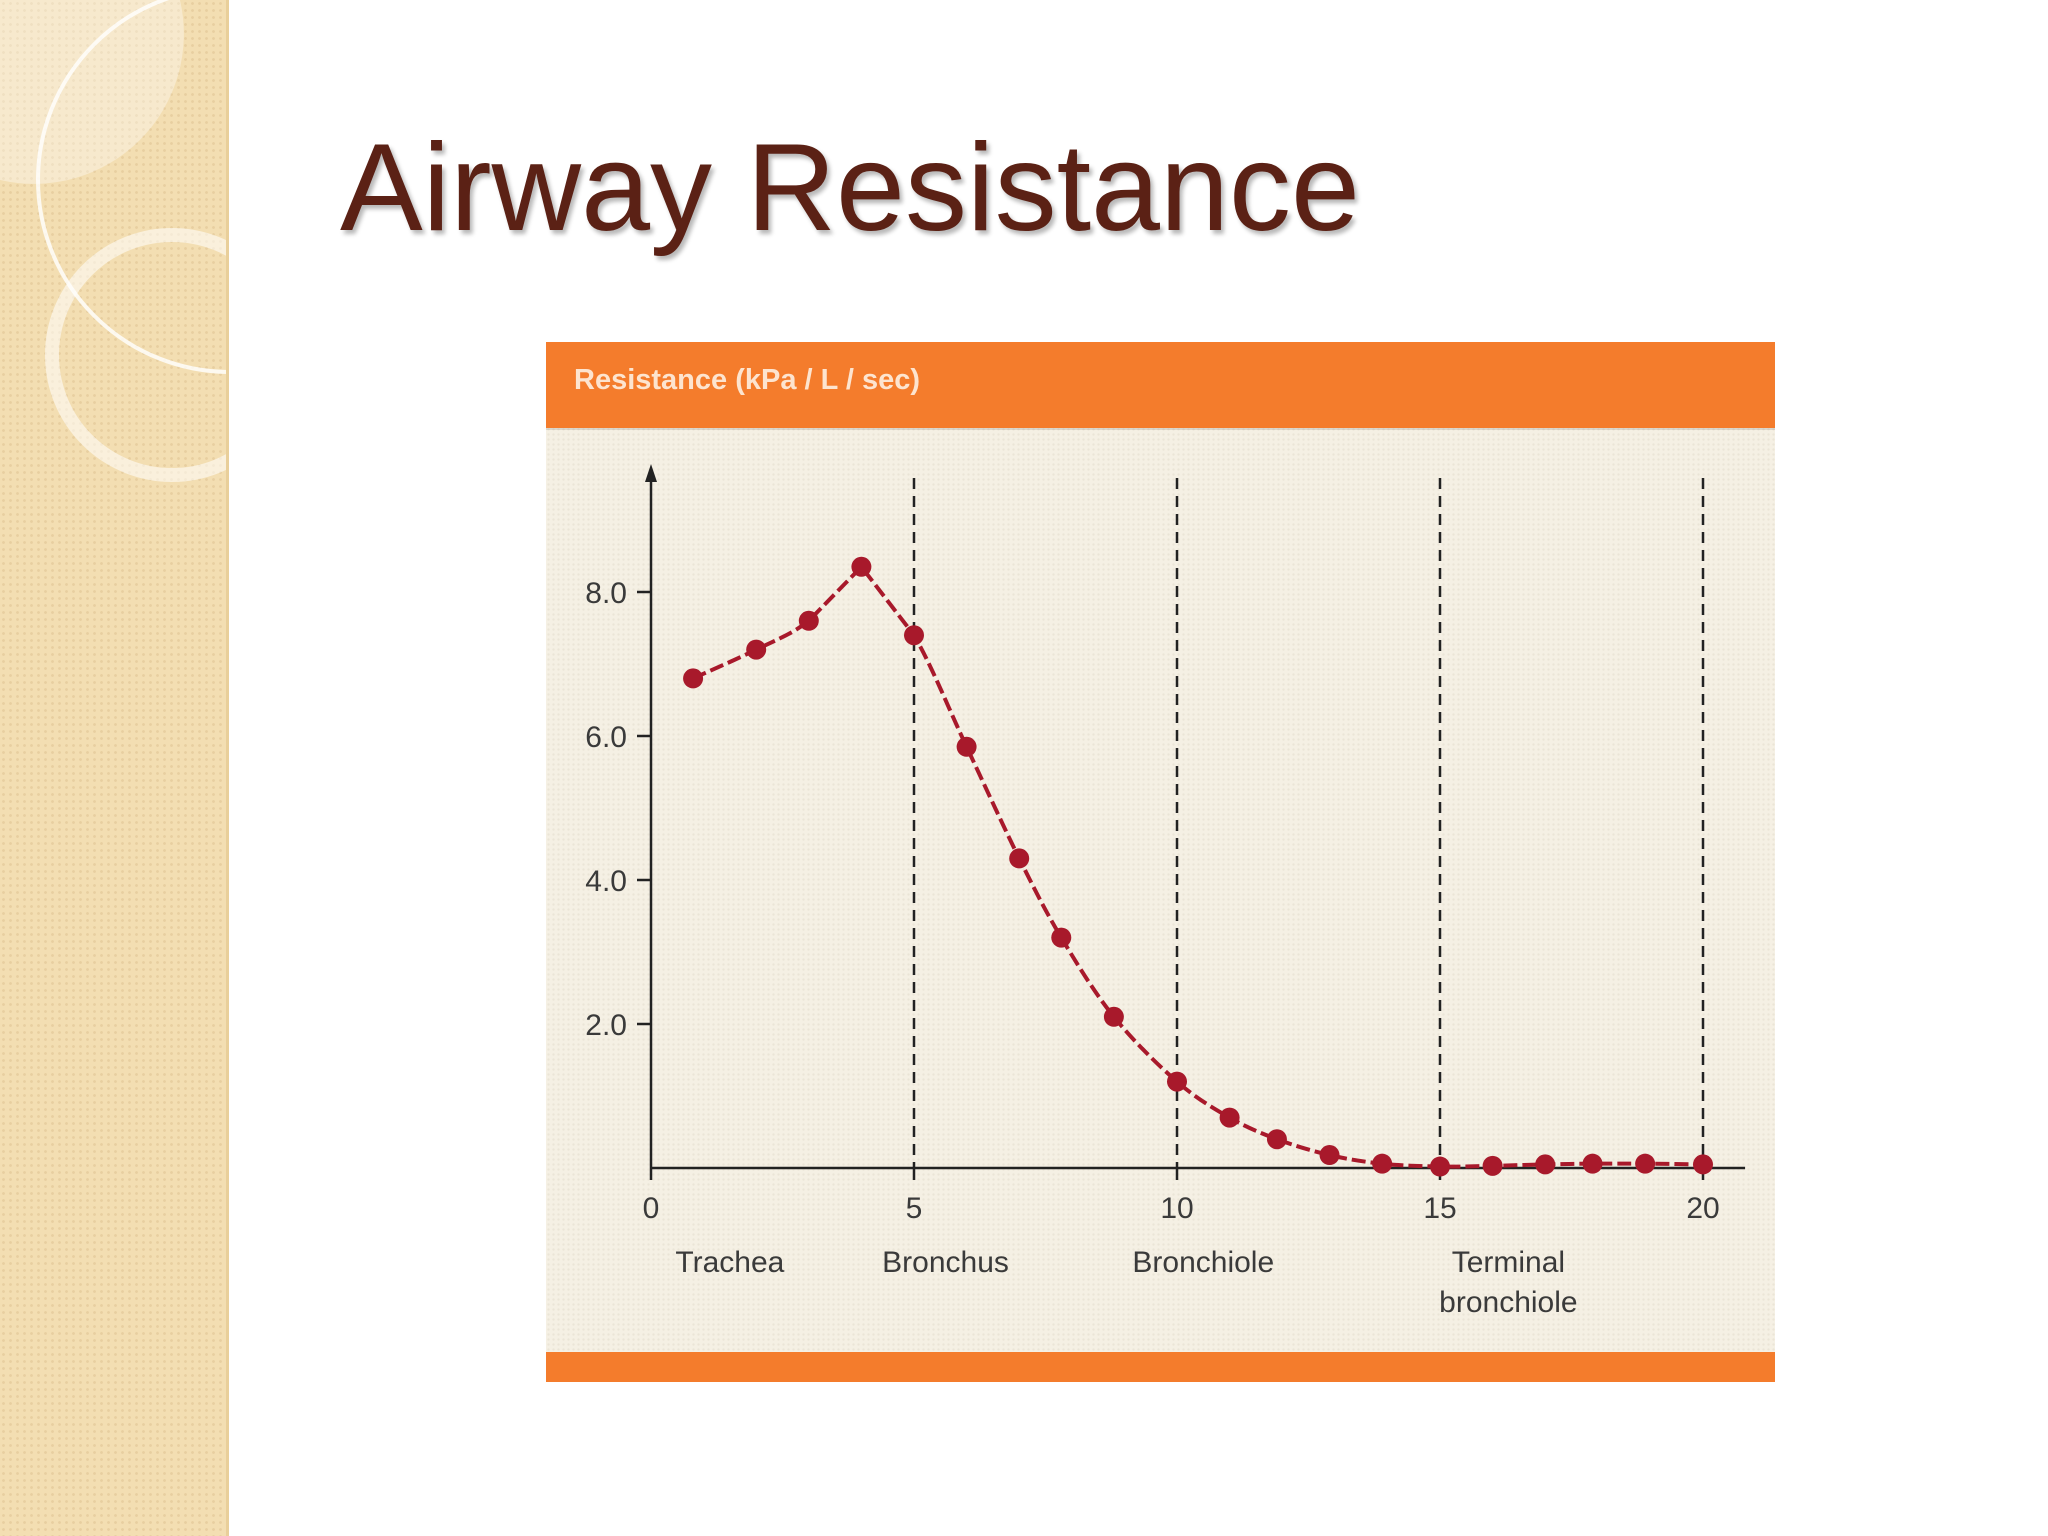  Describe the element at coordinates (651, 1208) in the screenshot. I see `x-tick-label: 0` at that location.